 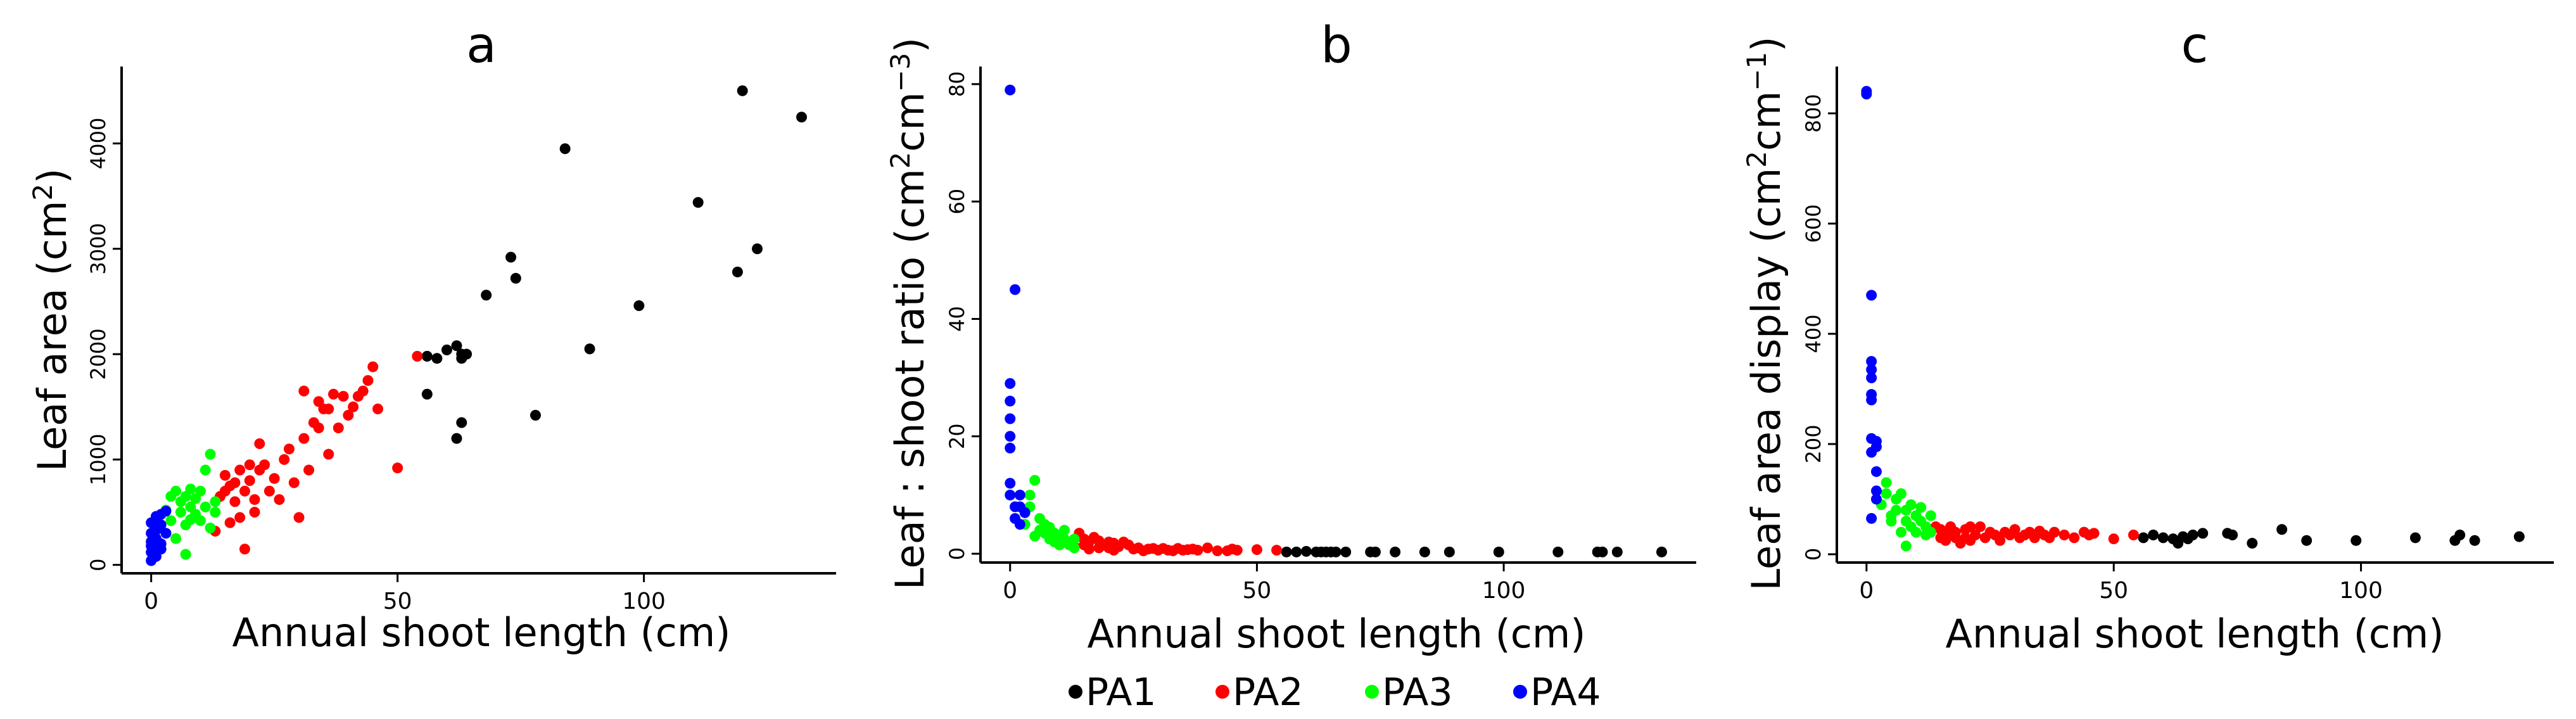 I want to click on y-axis-label-a-sup: 2, so click(x=42, y=192).